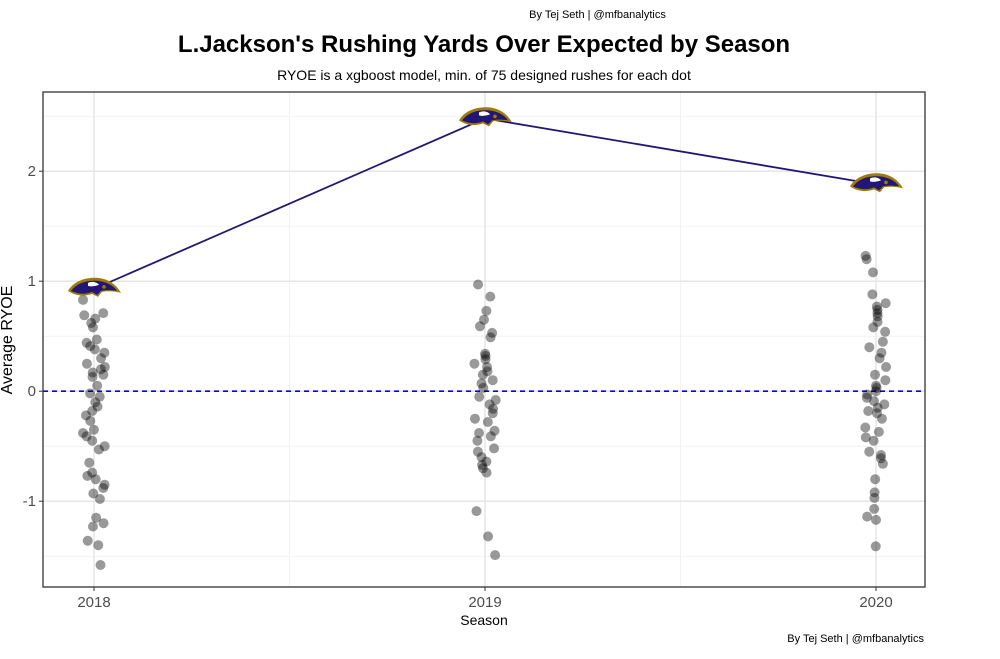  Describe the element at coordinates (29, 501) in the screenshot. I see `y-tick-label: -1` at that location.